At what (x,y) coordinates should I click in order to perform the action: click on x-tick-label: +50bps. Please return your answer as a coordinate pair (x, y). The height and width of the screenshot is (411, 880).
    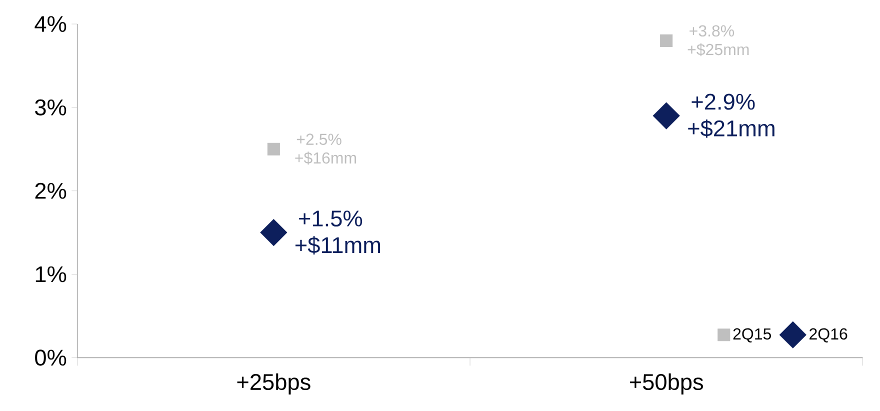
    Looking at the image, I should click on (667, 384).